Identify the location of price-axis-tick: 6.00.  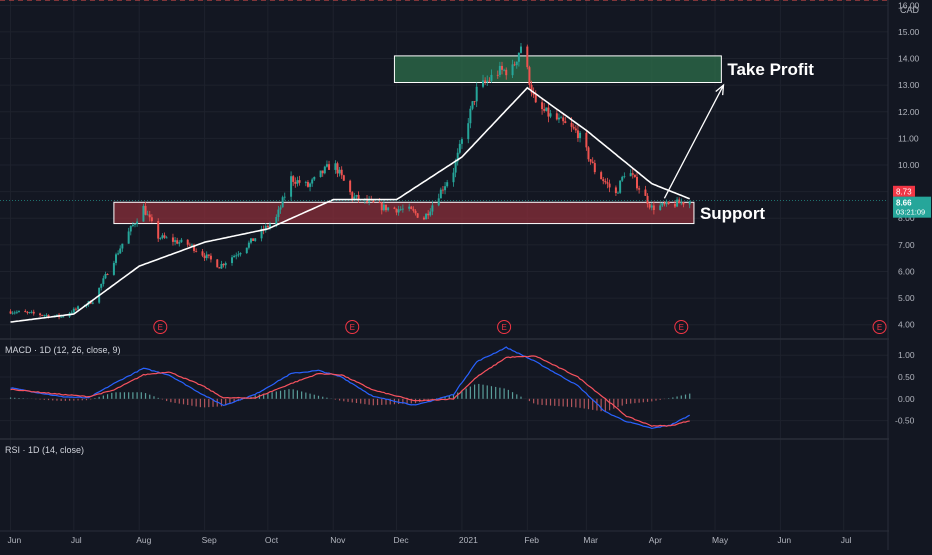
(906, 271).